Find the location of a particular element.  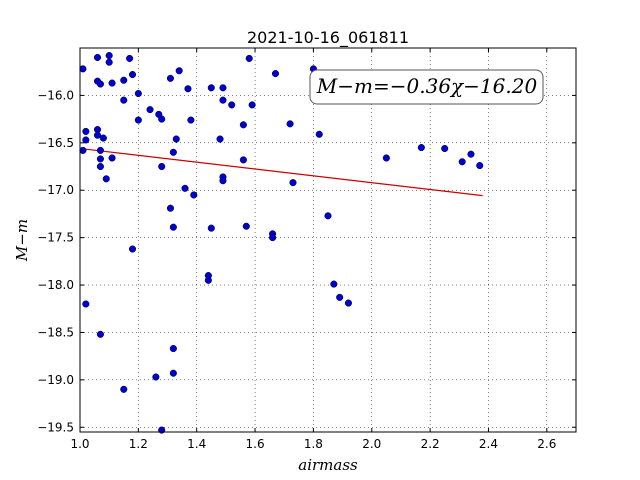

fit-annotation: M−m=−0.36χ−16.20 is located at coordinates (426, 87).